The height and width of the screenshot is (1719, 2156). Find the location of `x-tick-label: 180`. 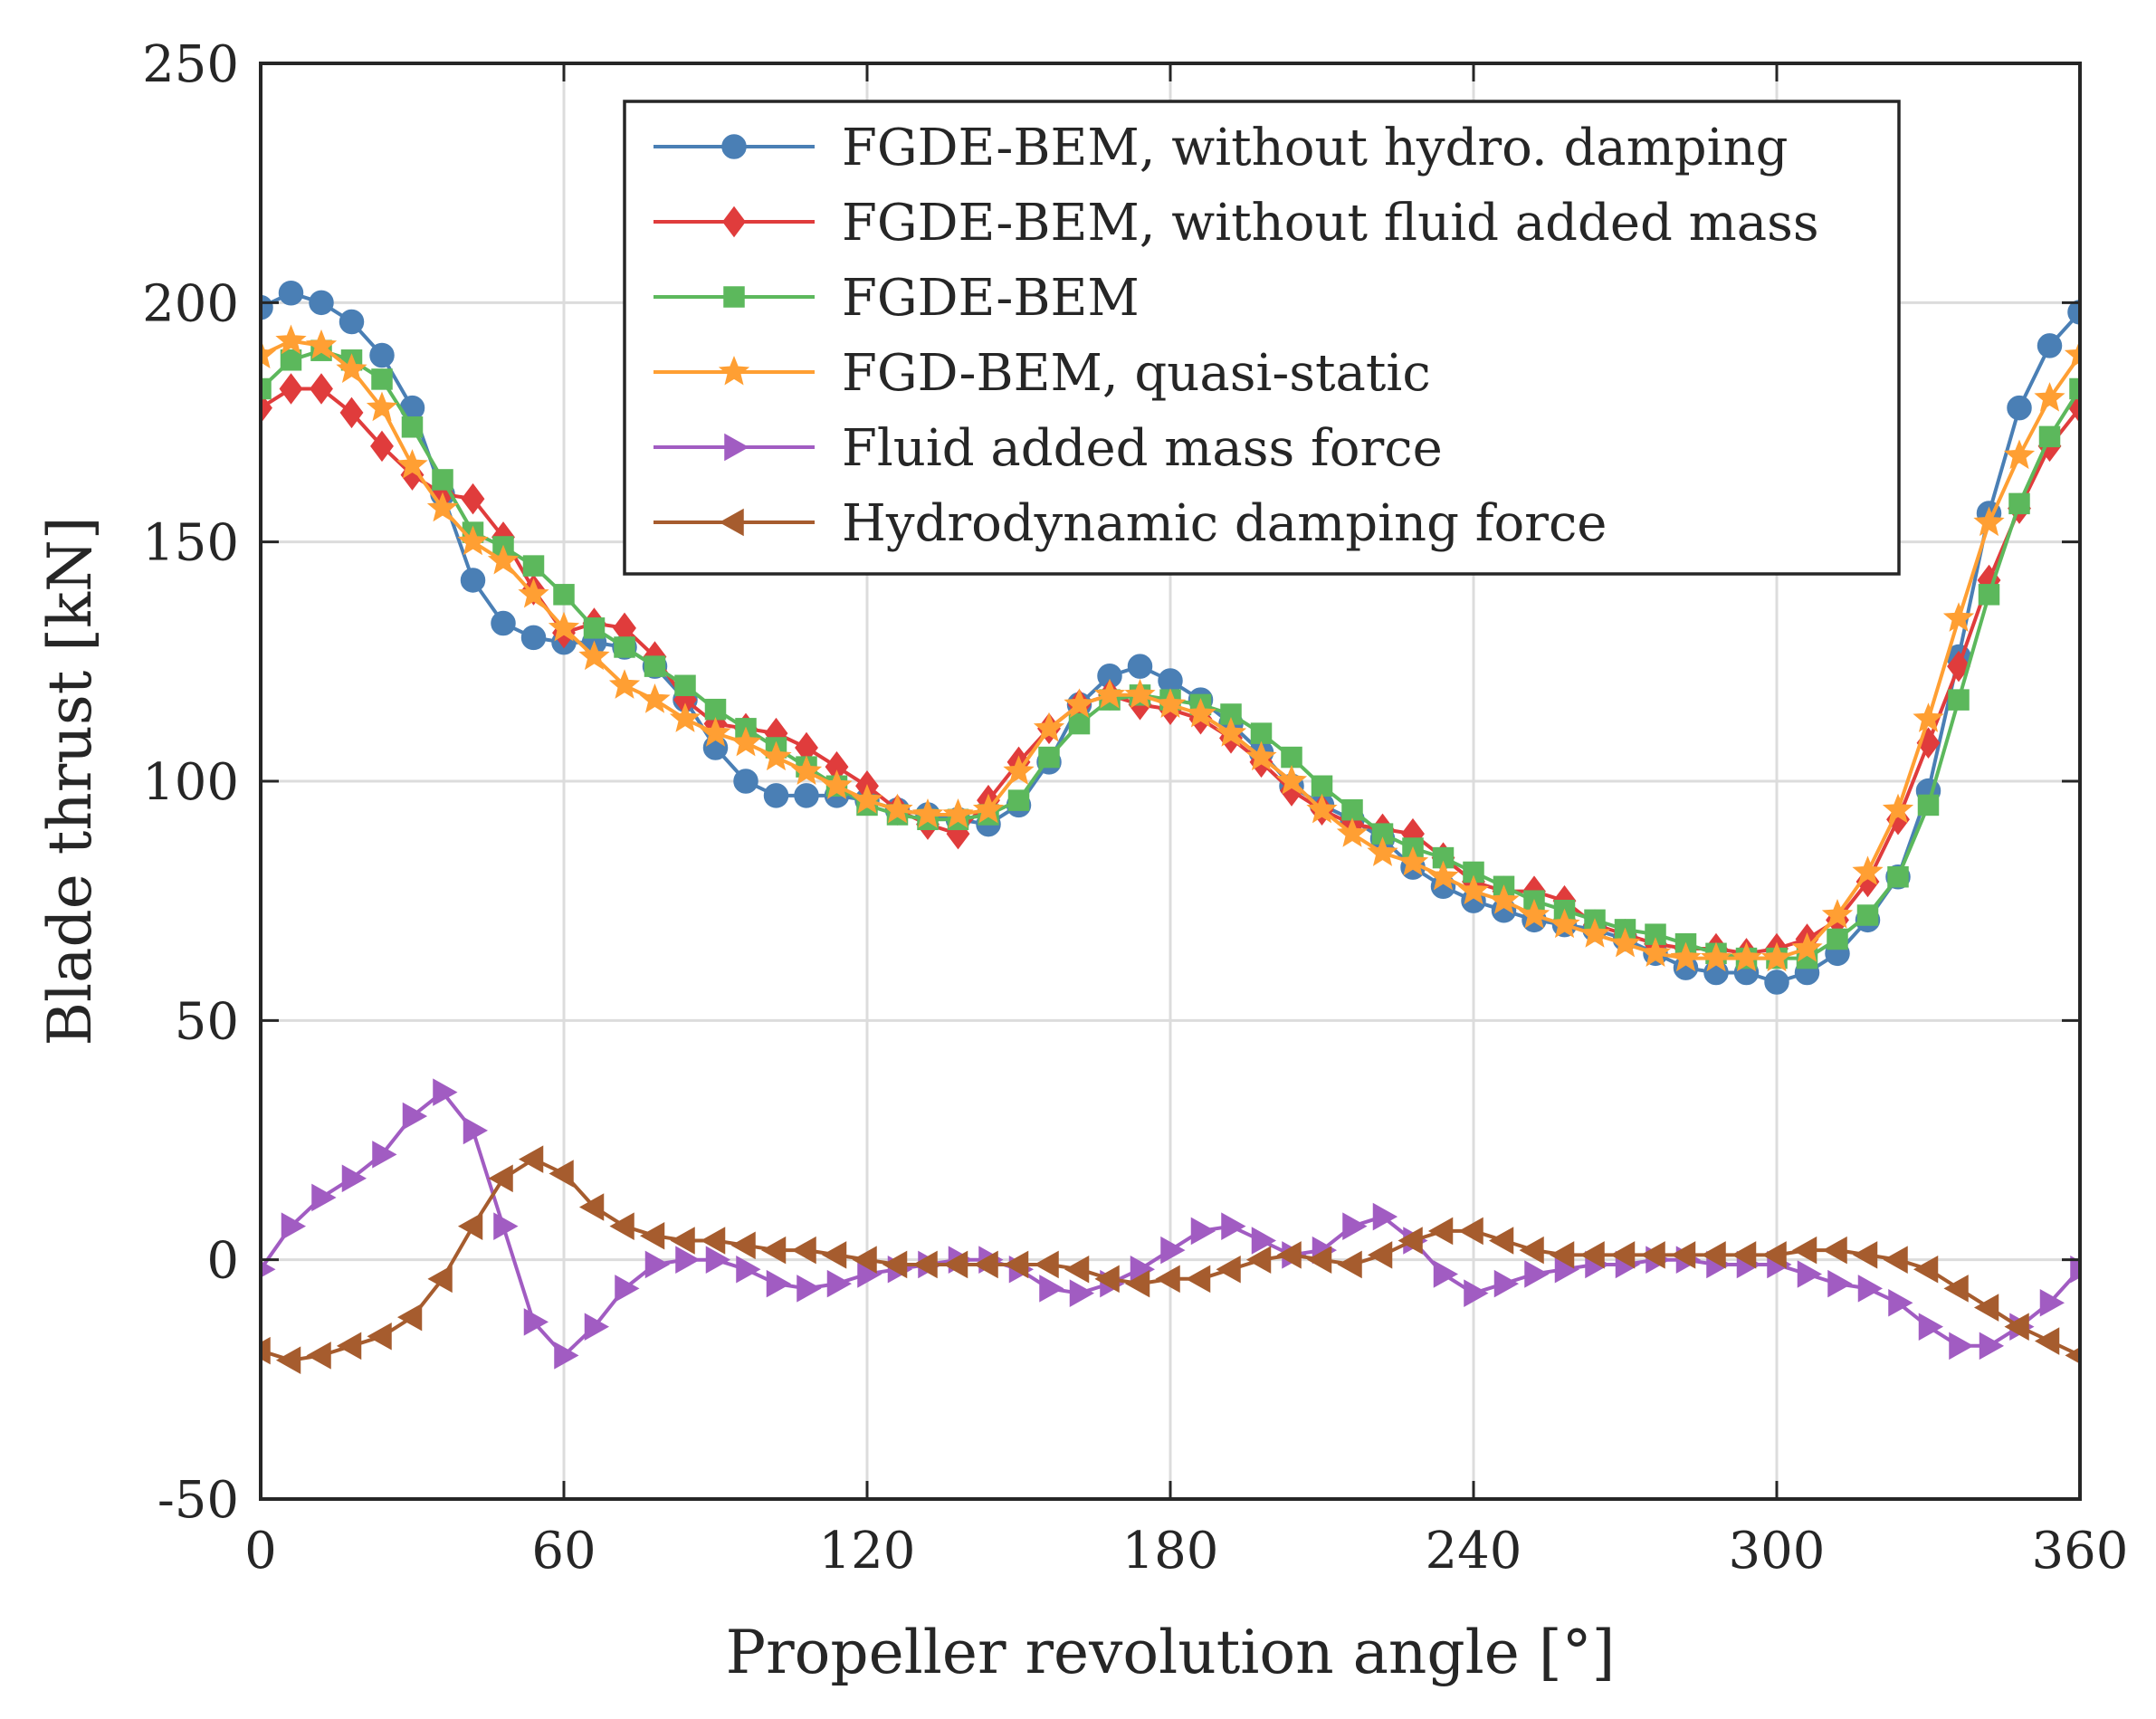

x-tick-label: 180 is located at coordinates (1170, 1552).